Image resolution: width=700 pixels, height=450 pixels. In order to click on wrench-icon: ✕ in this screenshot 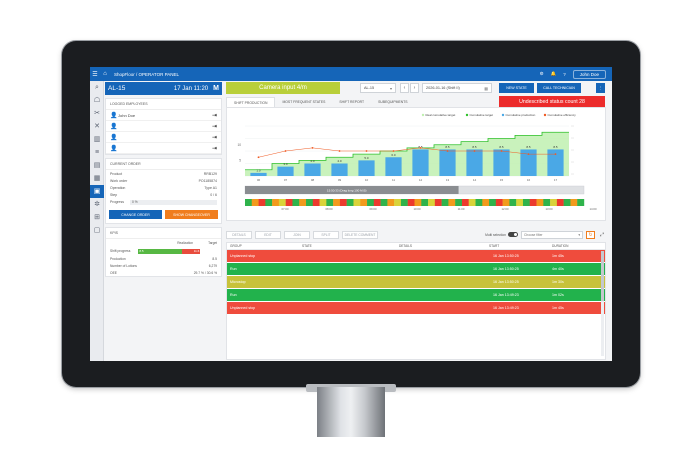, I will do `click(97, 126)`.